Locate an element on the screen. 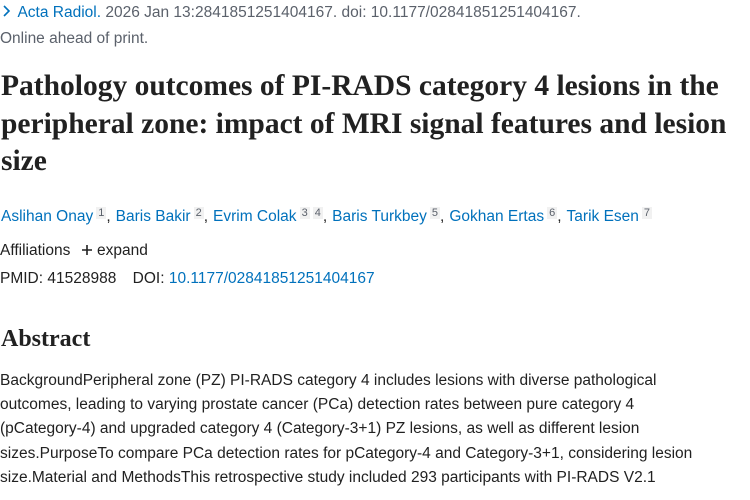  author: Tarik Esen 7 is located at coordinates (610, 215).